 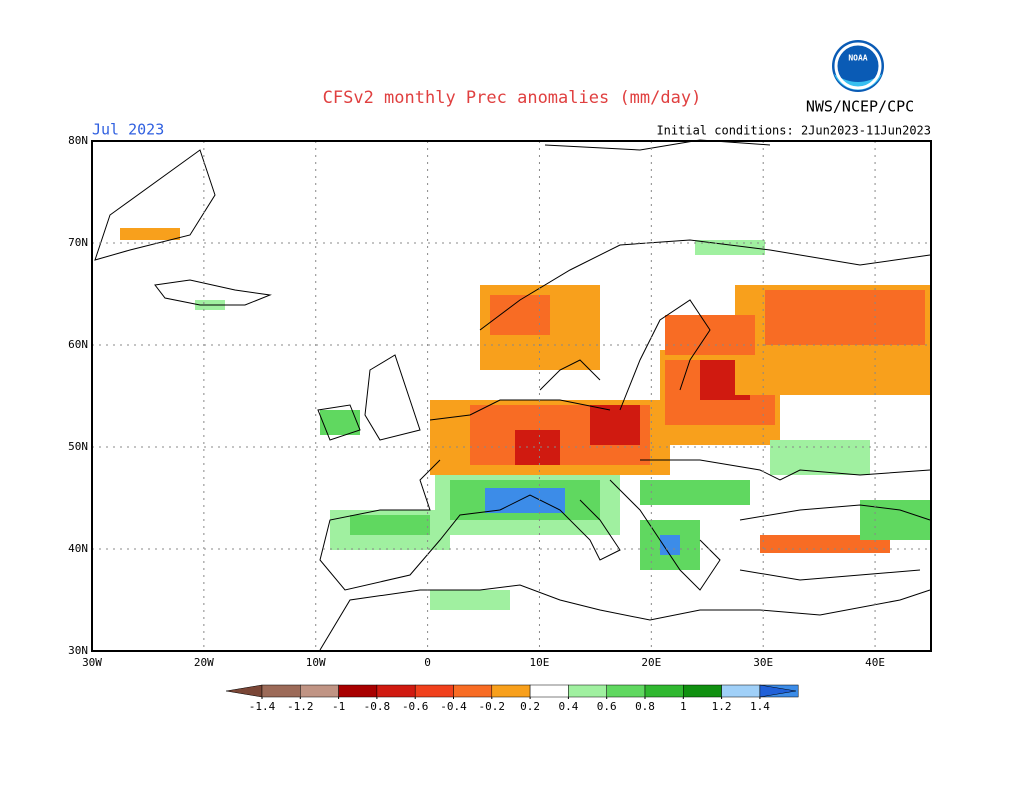 I want to click on y-tick-label: 30N, so click(x=78, y=650).